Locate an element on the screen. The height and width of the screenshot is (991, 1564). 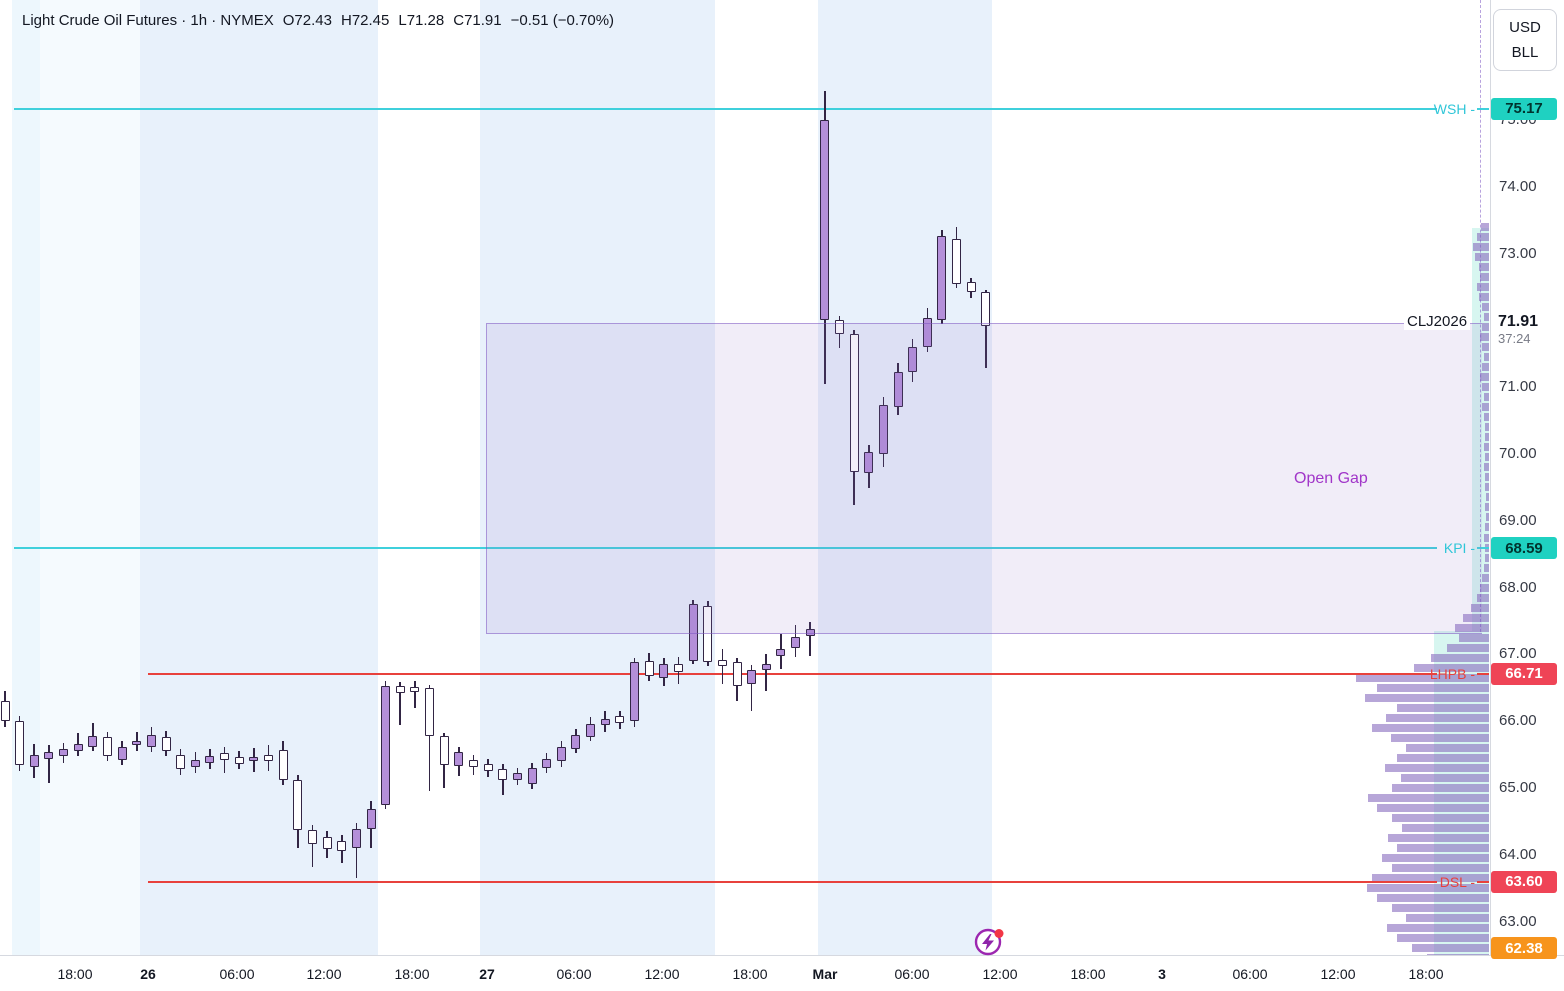
unit-bll-button: BLL is located at coordinates (1525, 53).